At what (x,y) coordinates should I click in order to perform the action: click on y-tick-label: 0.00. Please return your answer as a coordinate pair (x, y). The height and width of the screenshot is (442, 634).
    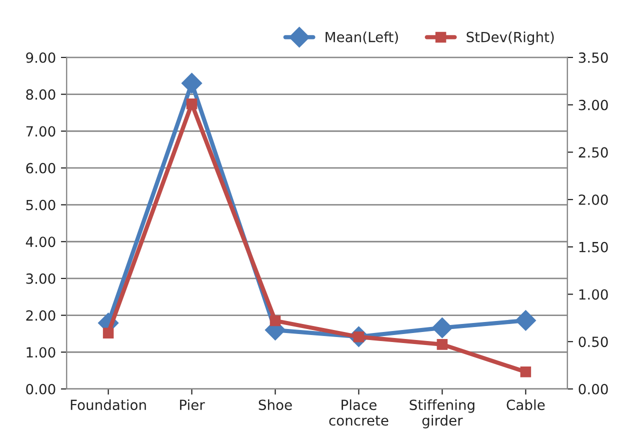
    Looking at the image, I should click on (41, 389).